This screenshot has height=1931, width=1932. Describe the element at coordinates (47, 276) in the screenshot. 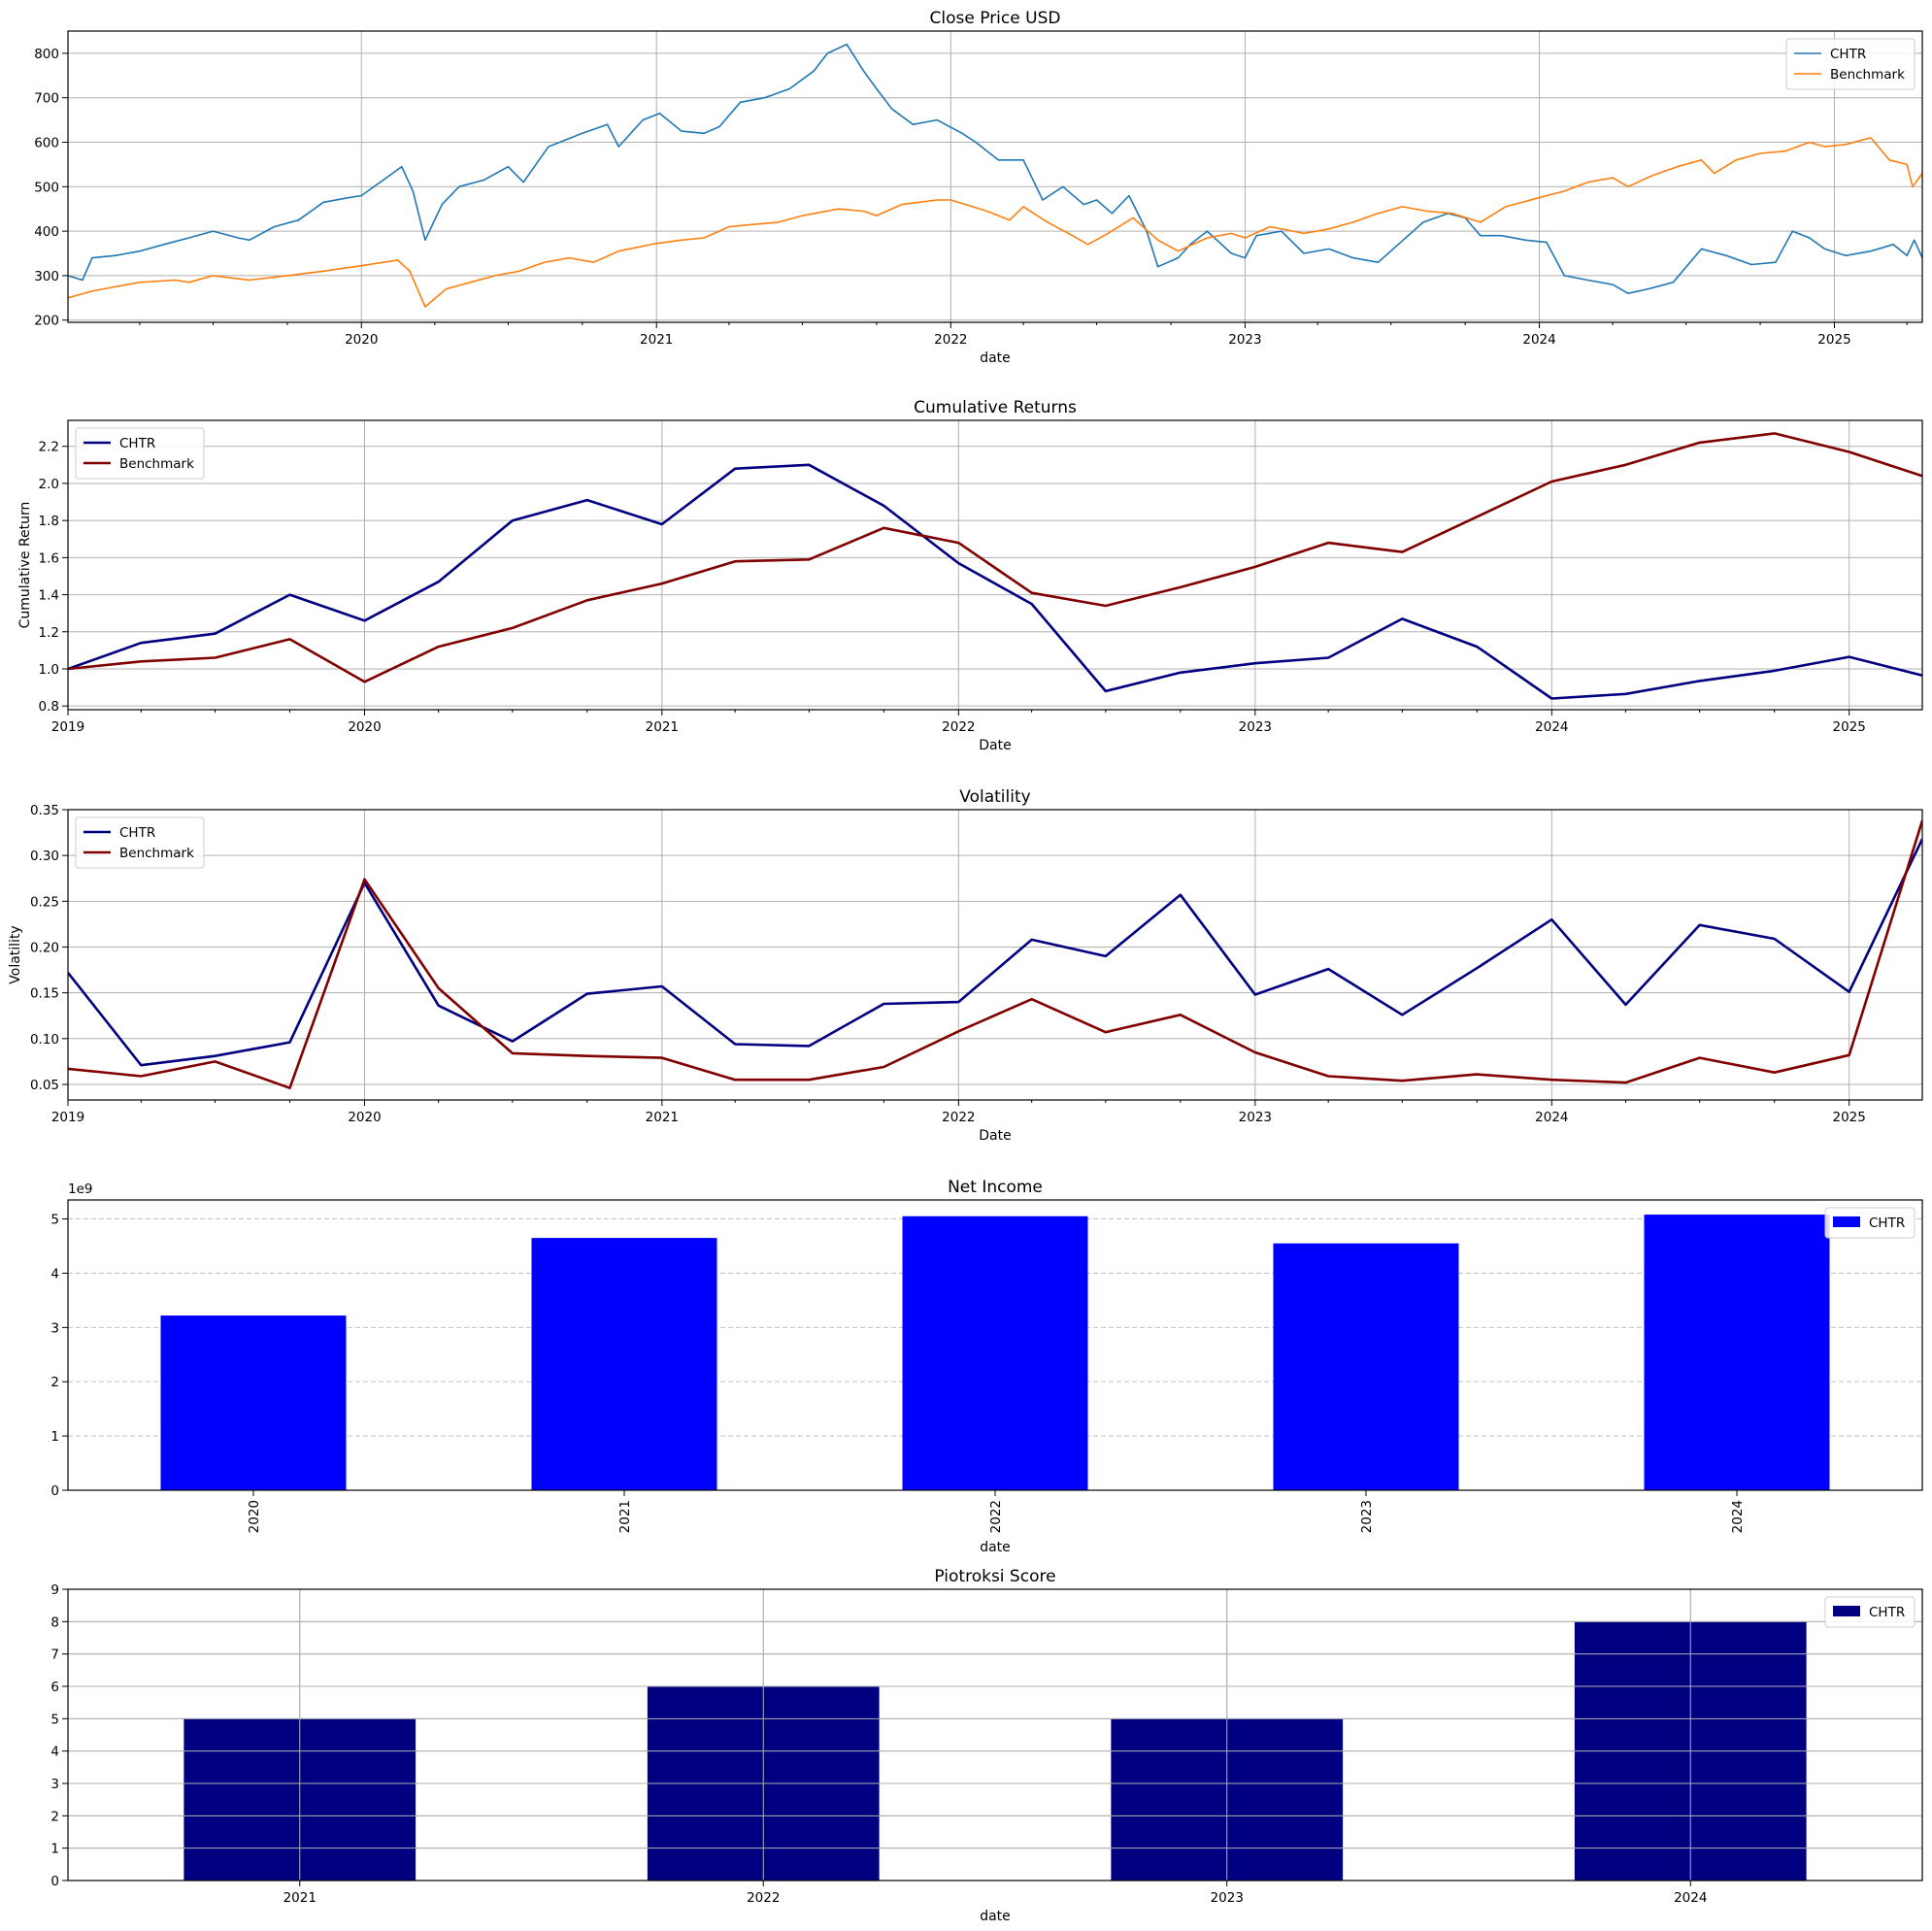

I see `y-tick-label: 300` at that location.